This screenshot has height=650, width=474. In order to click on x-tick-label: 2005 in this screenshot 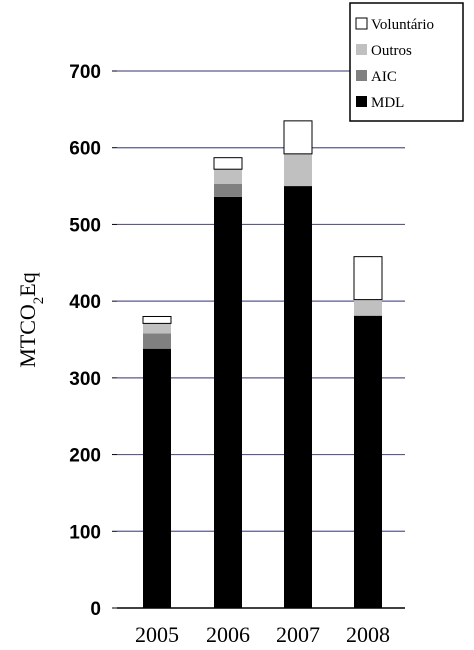, I will do `click(157, 634)`.